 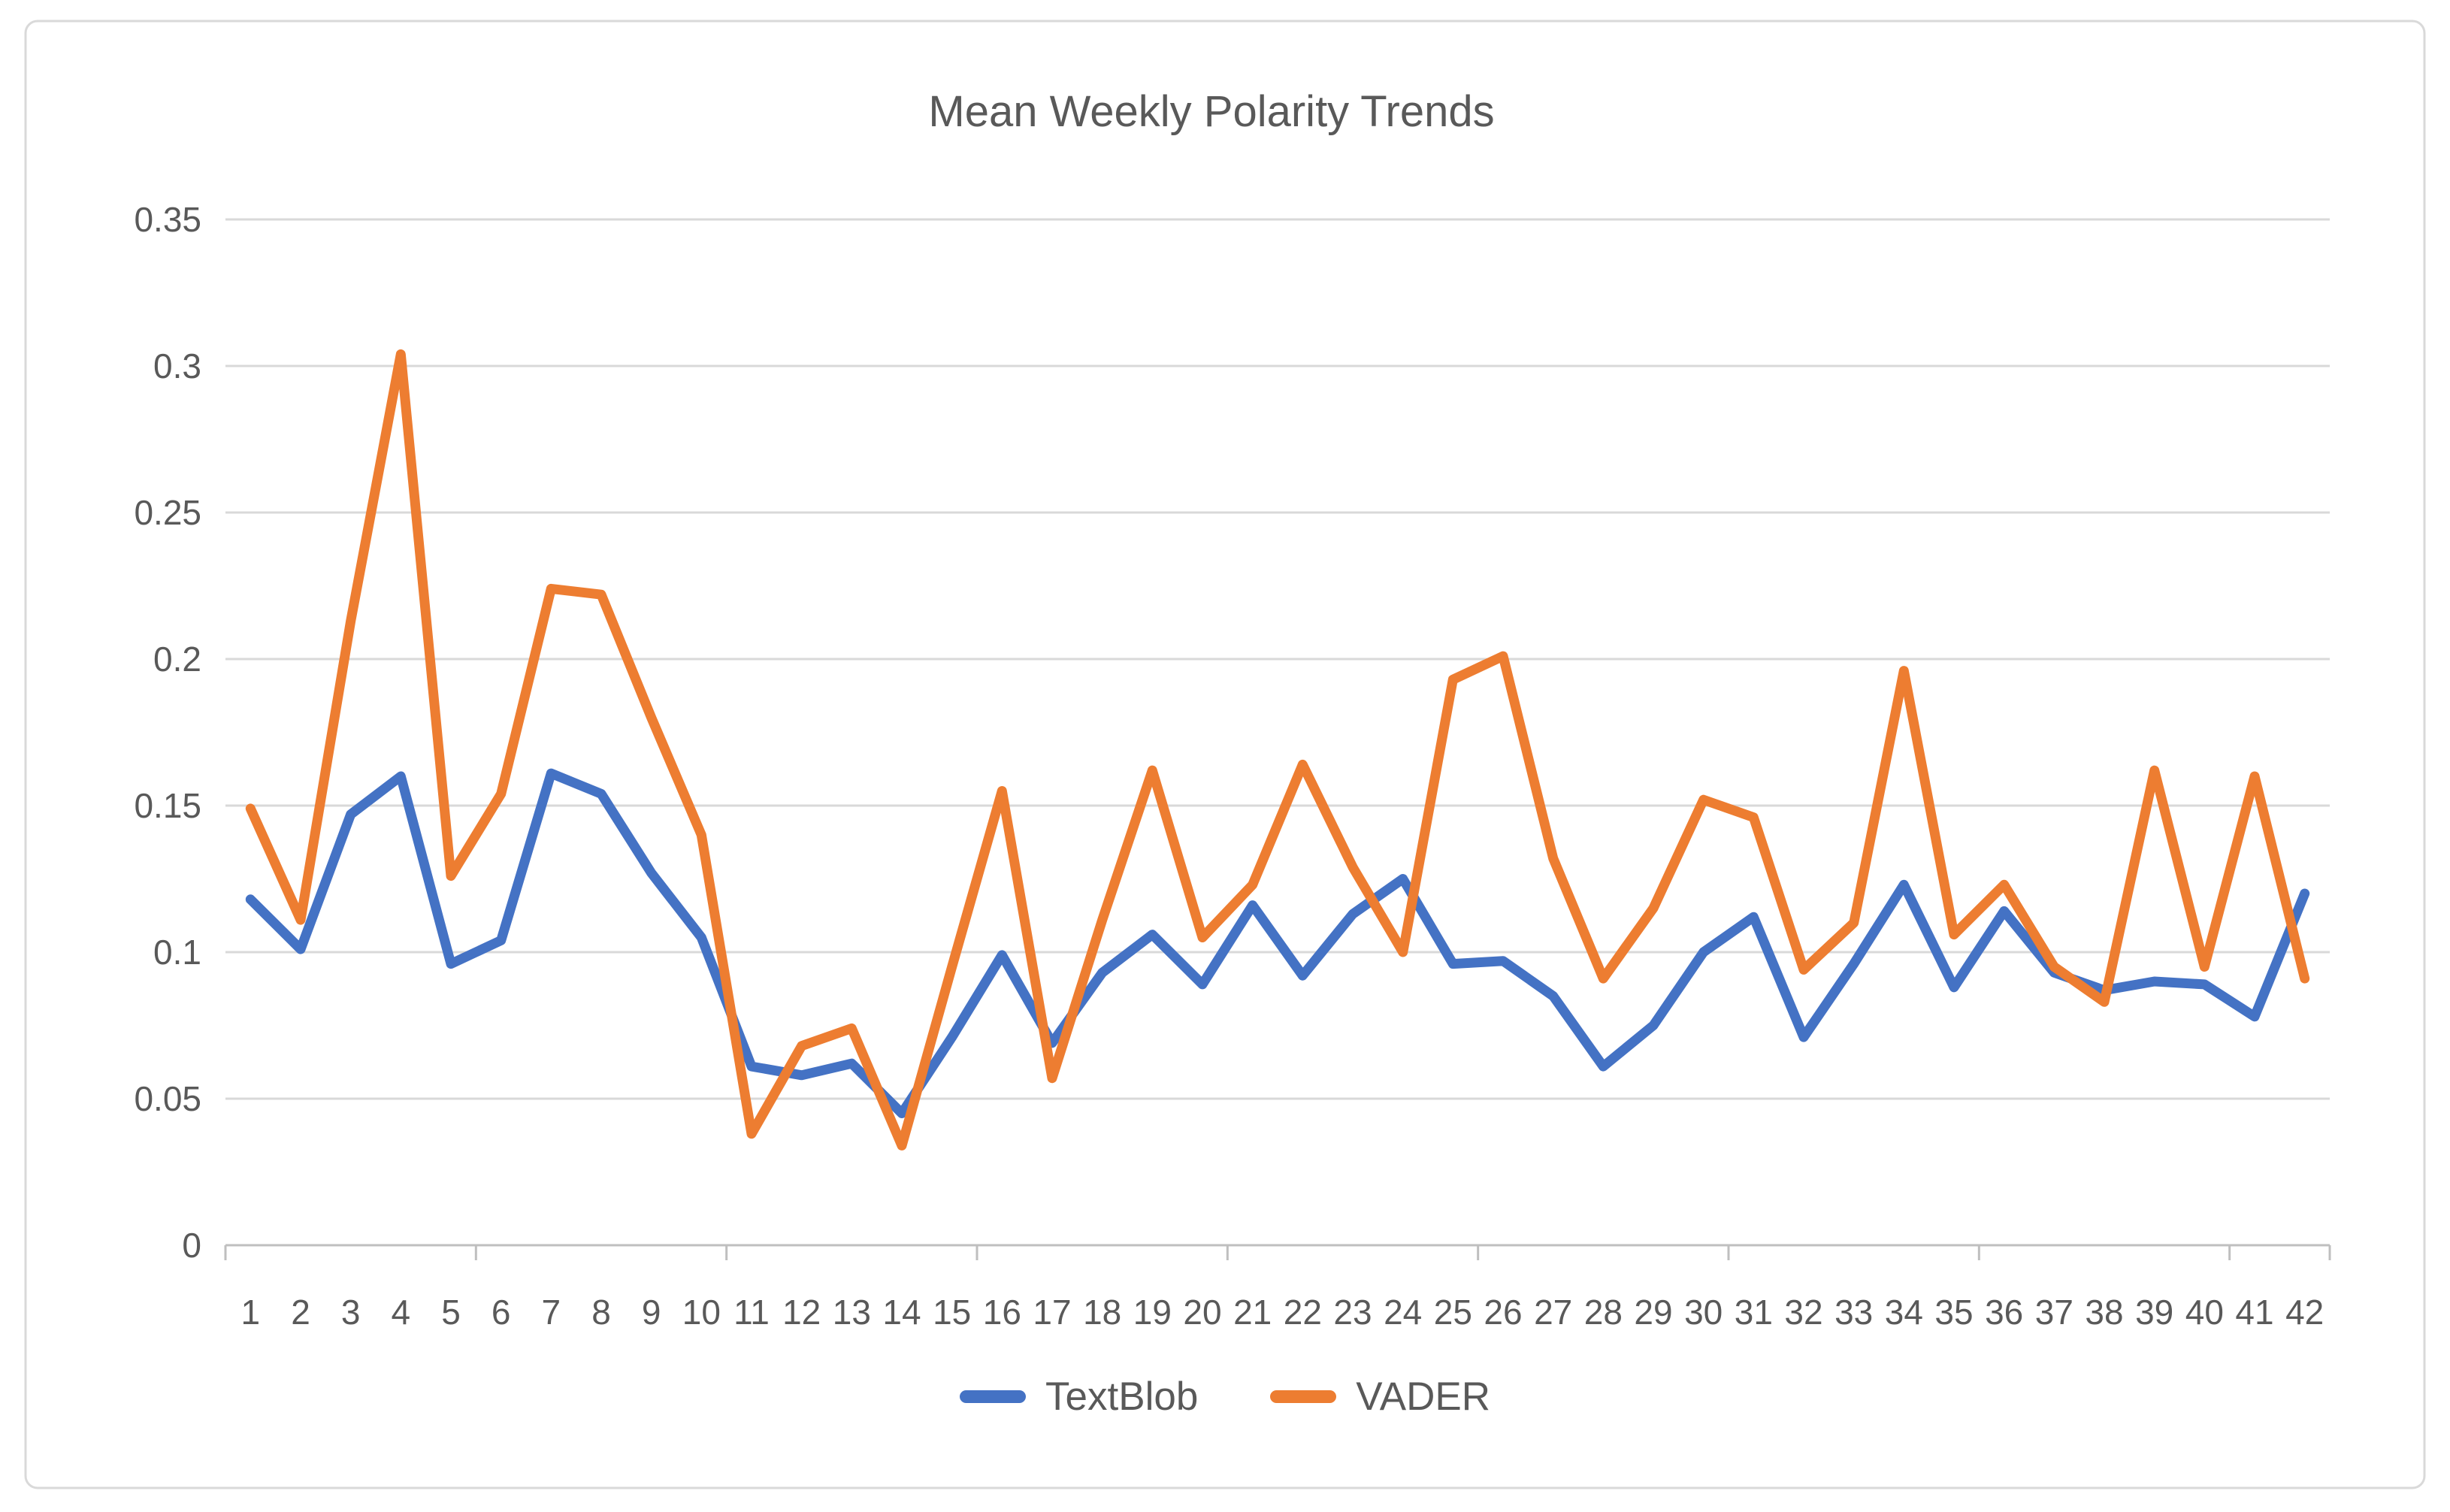 I want to click on x-tick-label: 20, so click(x=1202, y=1313).